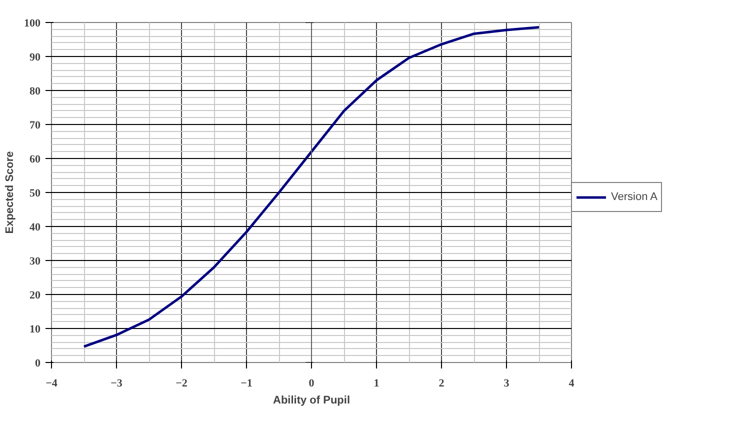 The height and width of the screenshot is (425, 736). I want to click on y-tick-label: 60, so click(35, 160).